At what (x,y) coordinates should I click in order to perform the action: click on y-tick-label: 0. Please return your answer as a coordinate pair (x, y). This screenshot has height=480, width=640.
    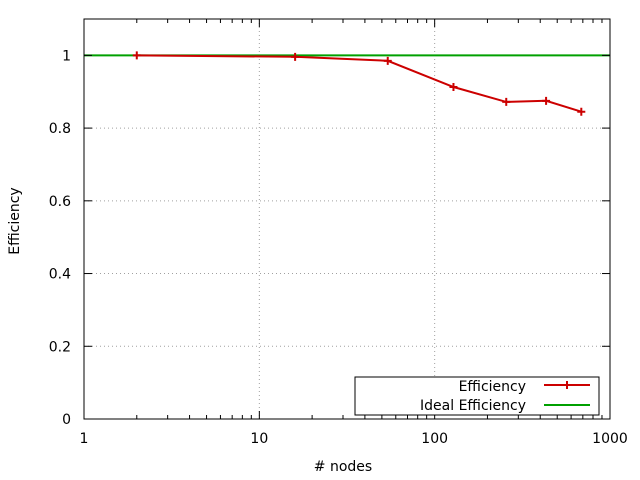
    Looking at the image, I should click on (66, 420).